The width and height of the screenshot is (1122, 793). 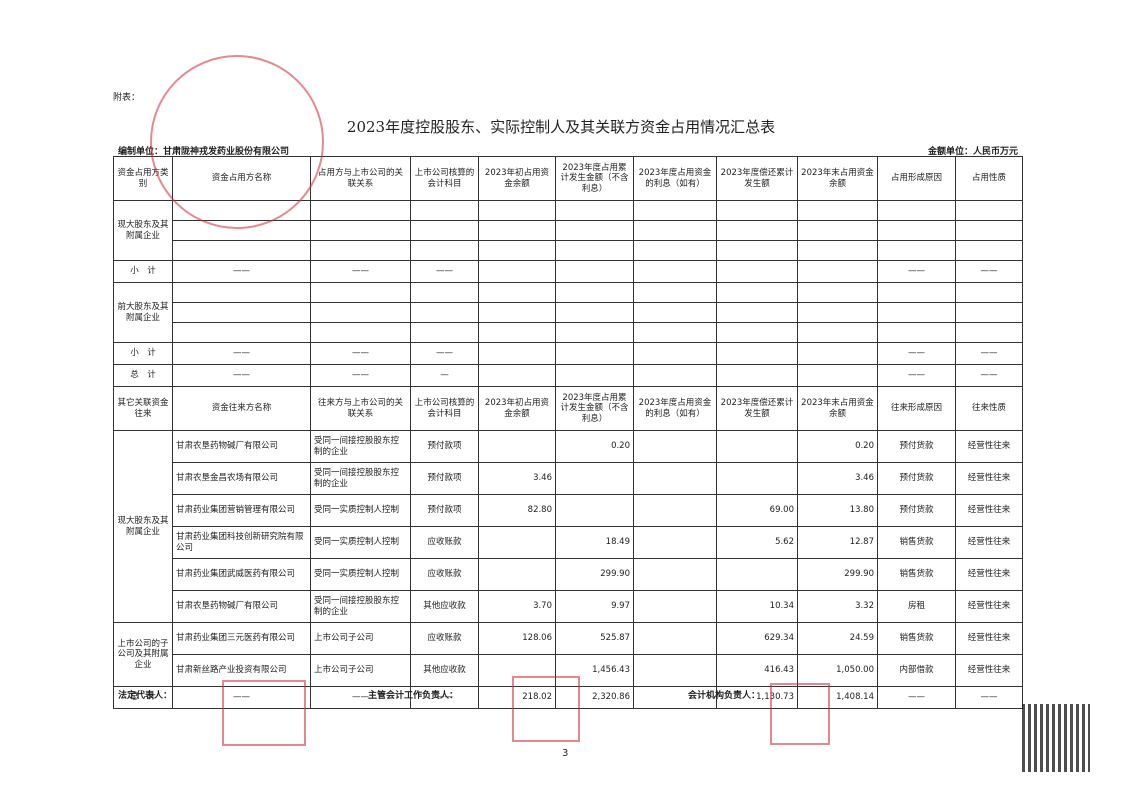 I want to click on table-cell: 受同一实质控制人控制, so click(x=360, y=510).